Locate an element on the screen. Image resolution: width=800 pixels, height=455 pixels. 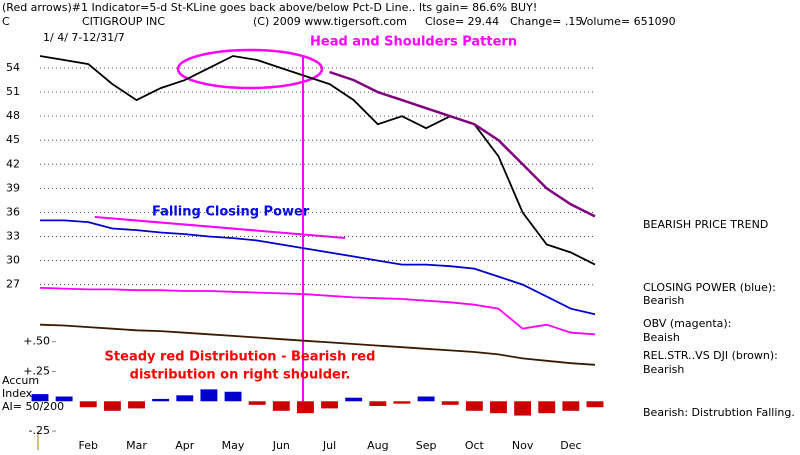
accum-label: Accum is located at coordinates (20, 380).